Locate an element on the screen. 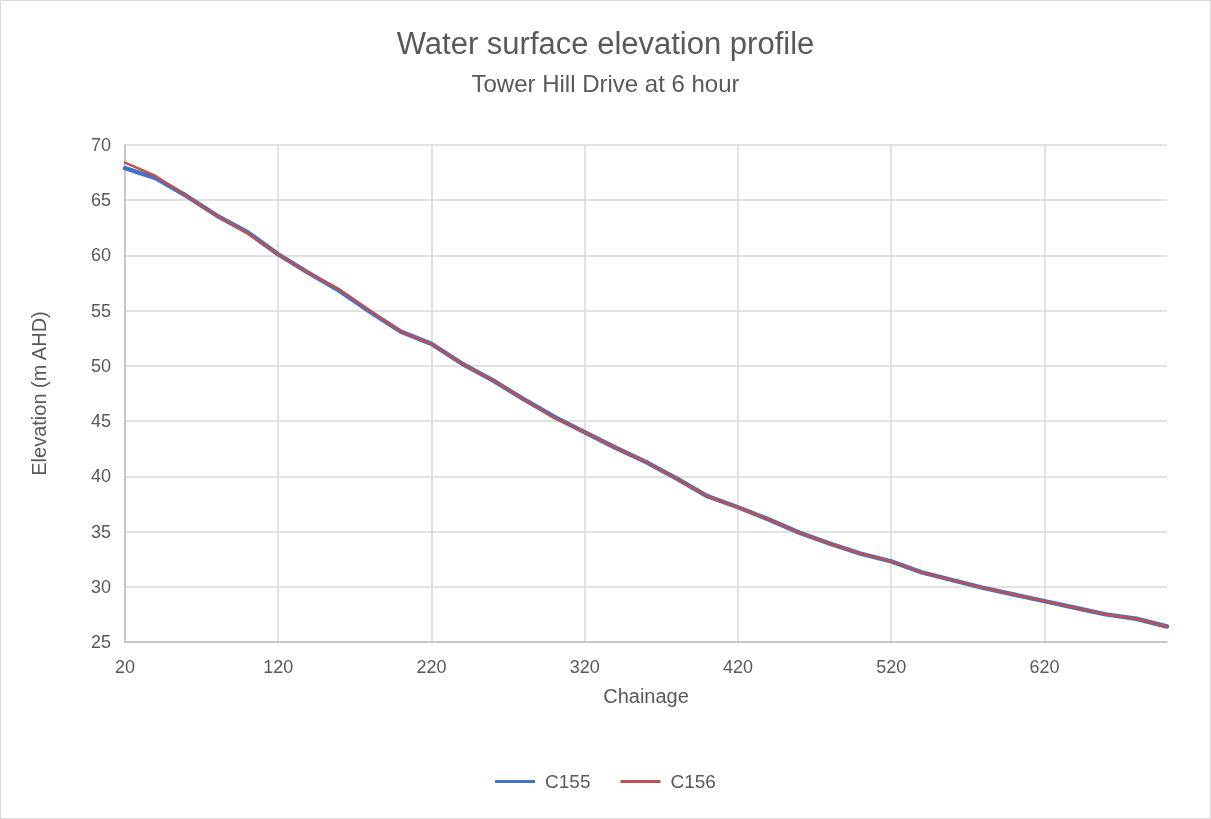 This screenshot has height=819, width=1211. y-tick-label: 60 is located at coordinates (100, 255).